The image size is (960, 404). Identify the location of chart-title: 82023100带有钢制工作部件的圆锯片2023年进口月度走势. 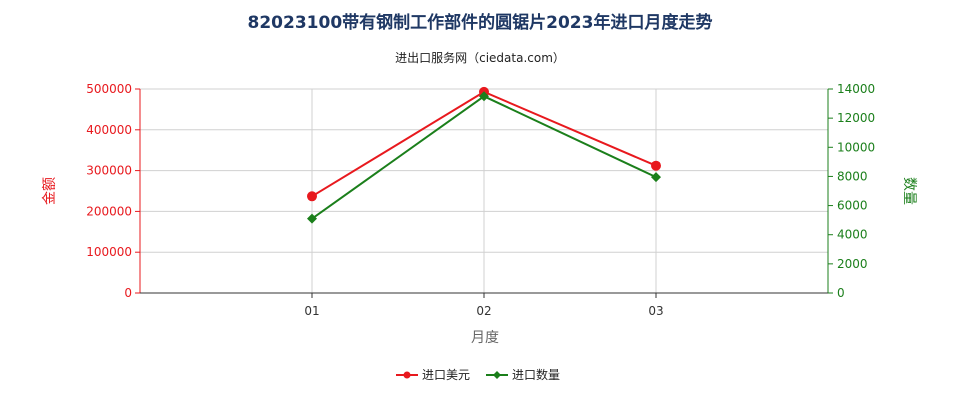
(480, 22).